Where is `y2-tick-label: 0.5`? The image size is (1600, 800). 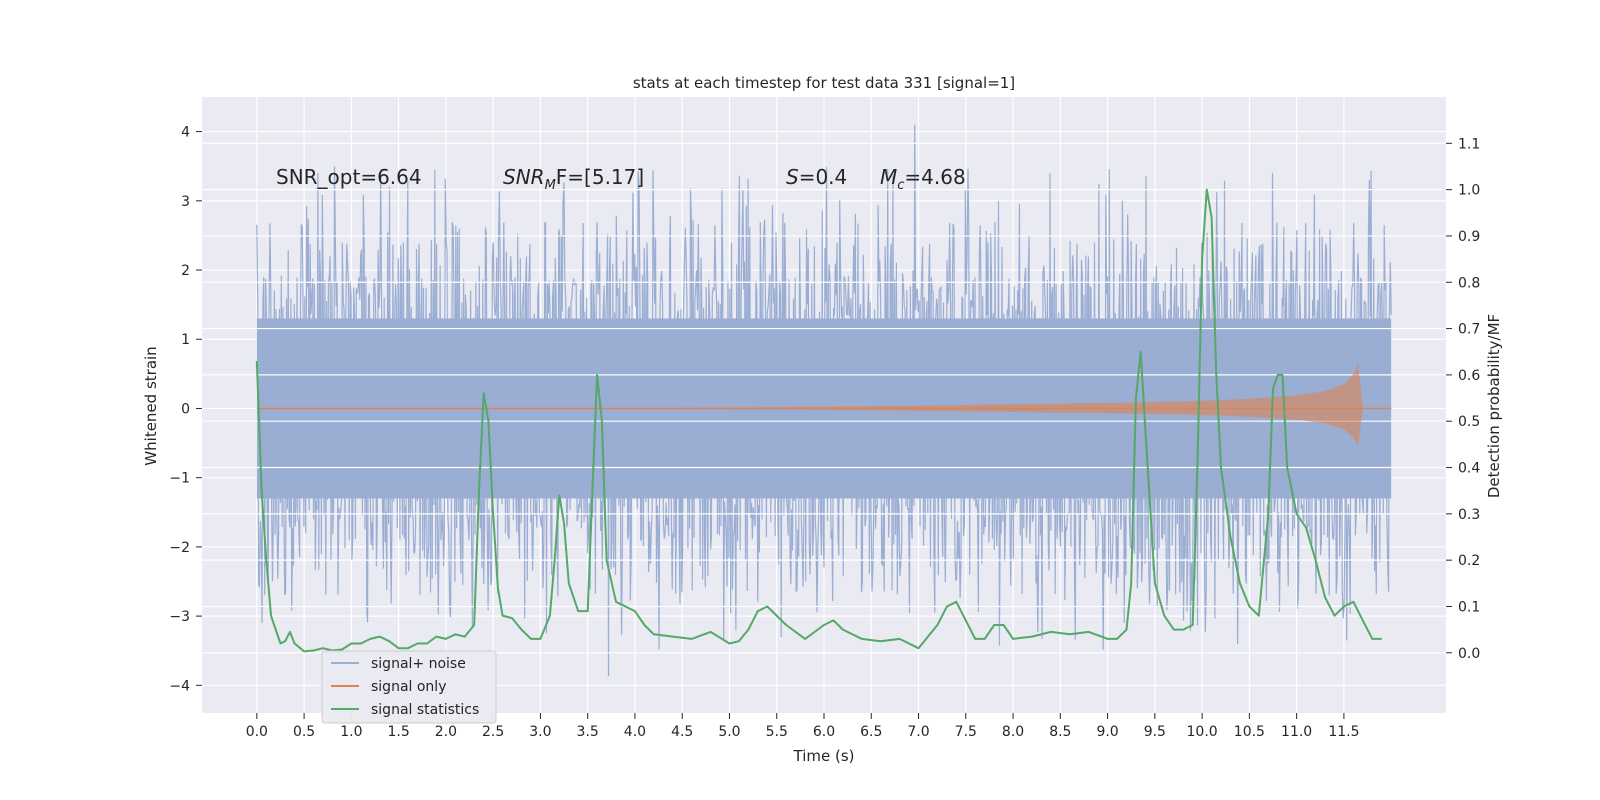
y2-tick-label: 0.5 is located at coordinates (1469, 422).